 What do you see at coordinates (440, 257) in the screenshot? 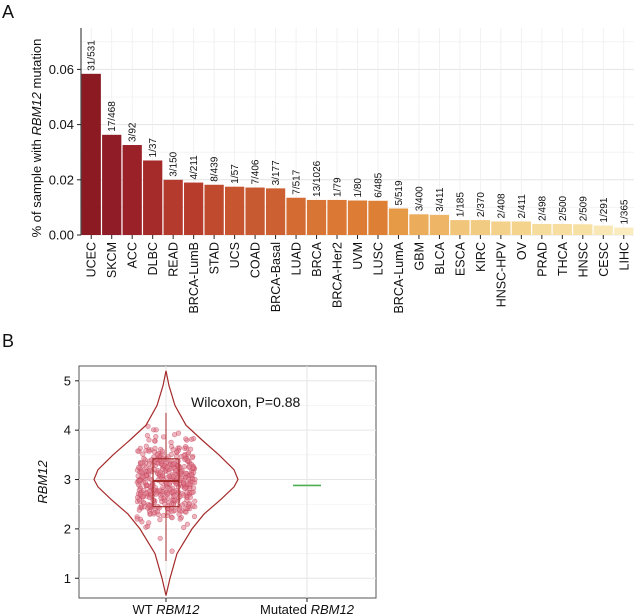
I see `x-tick-label: BLCA` at bounding box center [440, 257].